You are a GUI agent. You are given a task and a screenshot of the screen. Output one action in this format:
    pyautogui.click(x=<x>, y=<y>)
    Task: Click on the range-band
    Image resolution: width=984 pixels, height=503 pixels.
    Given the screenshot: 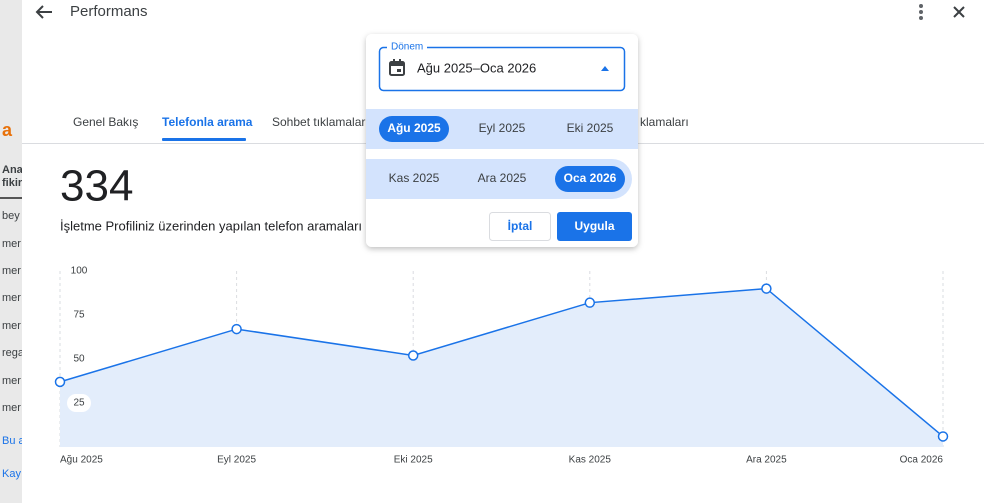 What is the action you would take?
    pyautogui.click(x=386, y=179)
    